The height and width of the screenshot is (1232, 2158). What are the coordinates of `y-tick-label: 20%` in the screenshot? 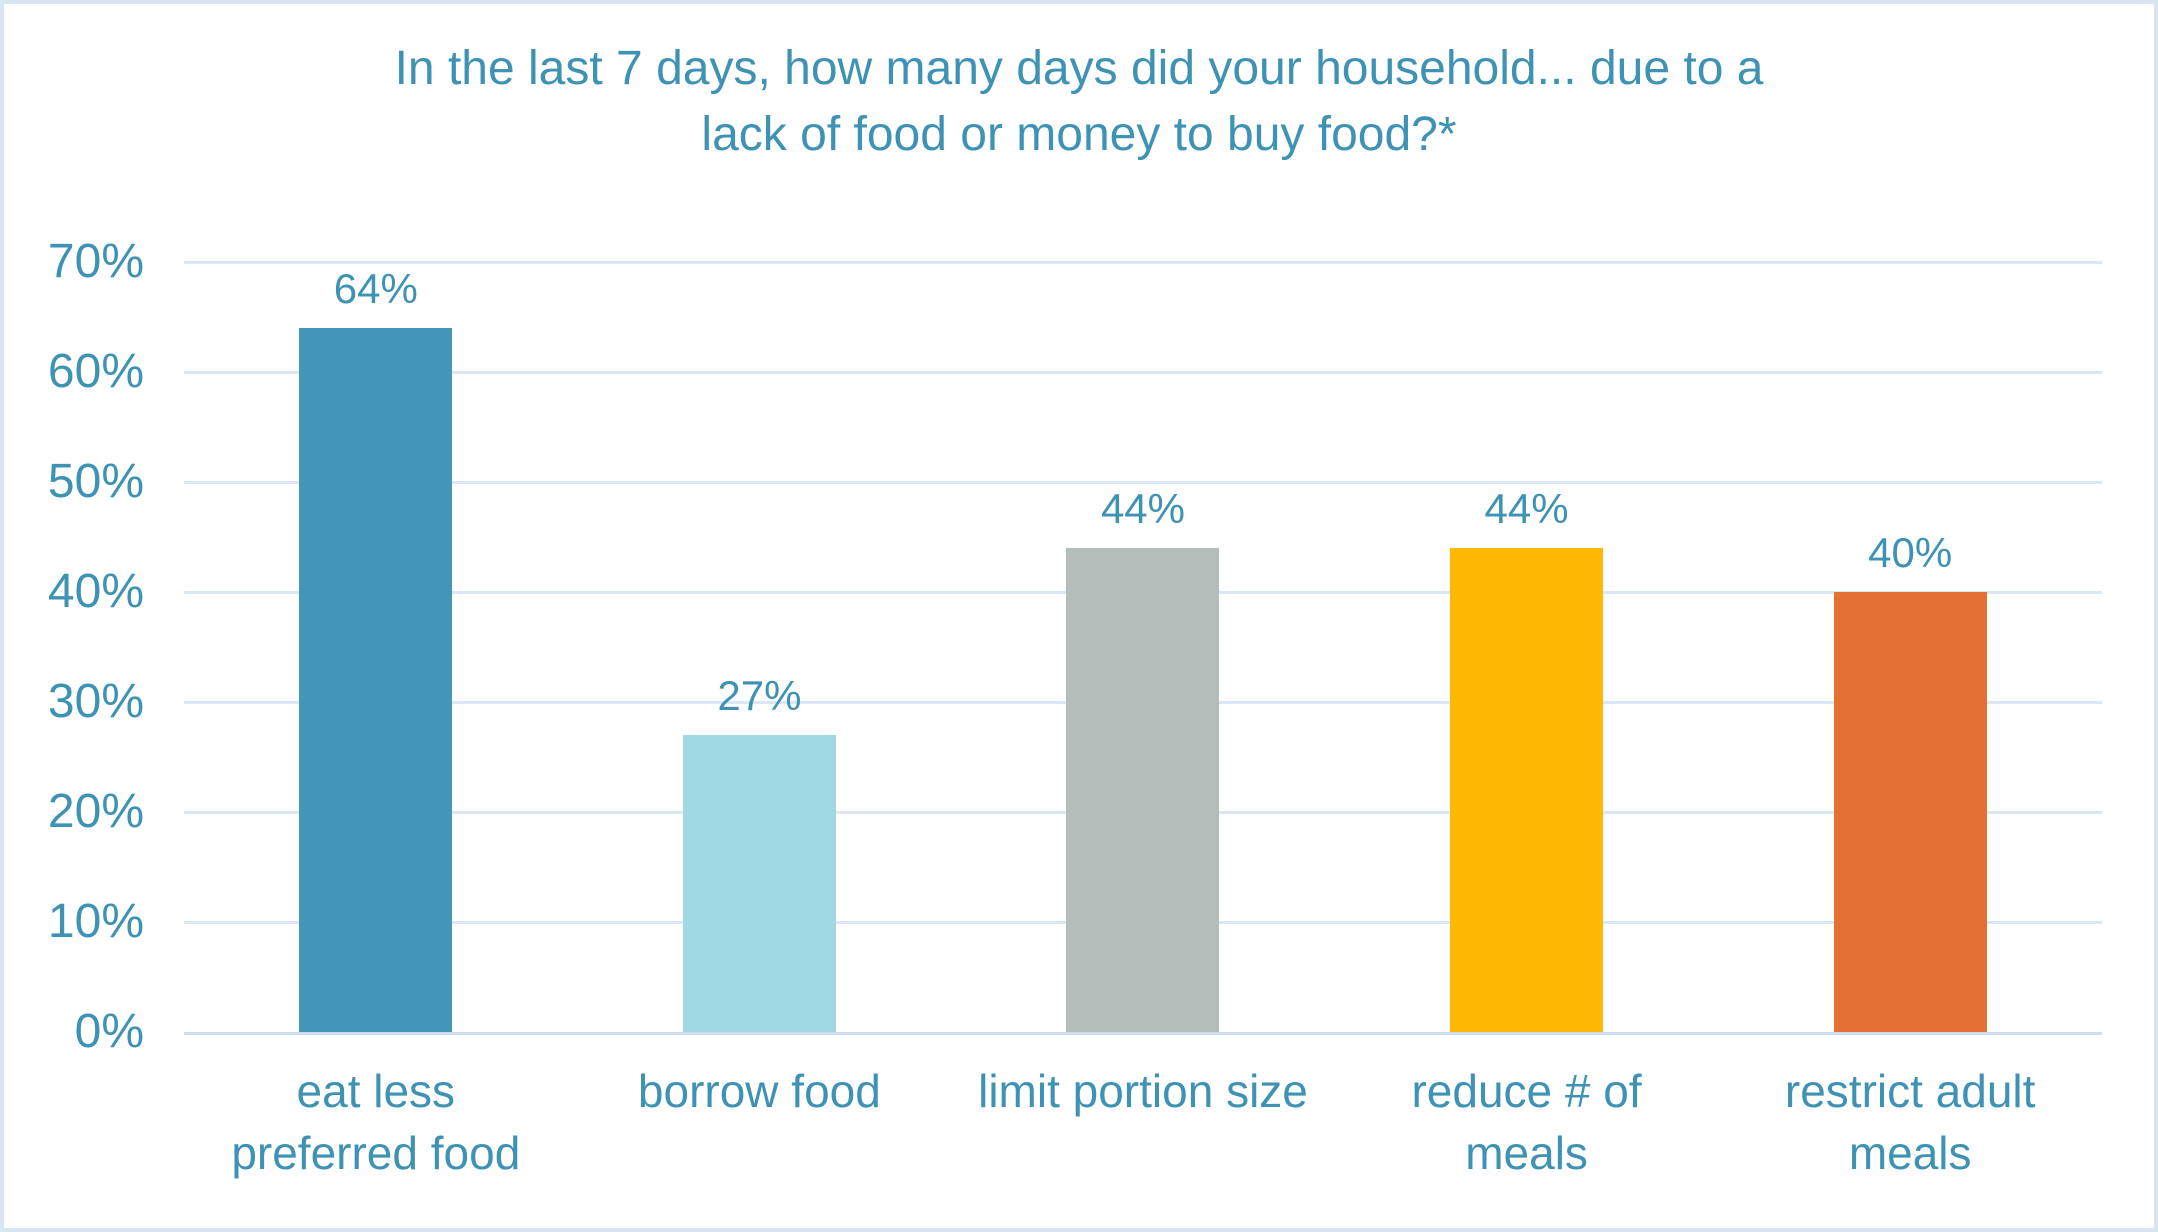 It's located at (95, 811).